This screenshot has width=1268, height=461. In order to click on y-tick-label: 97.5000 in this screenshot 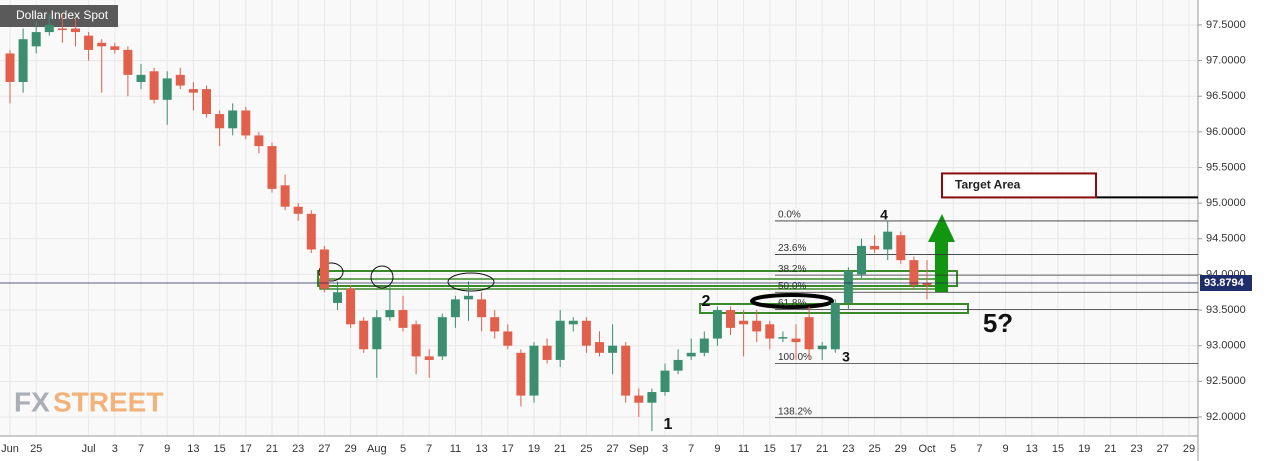, I will do `click(1226, 25)`.